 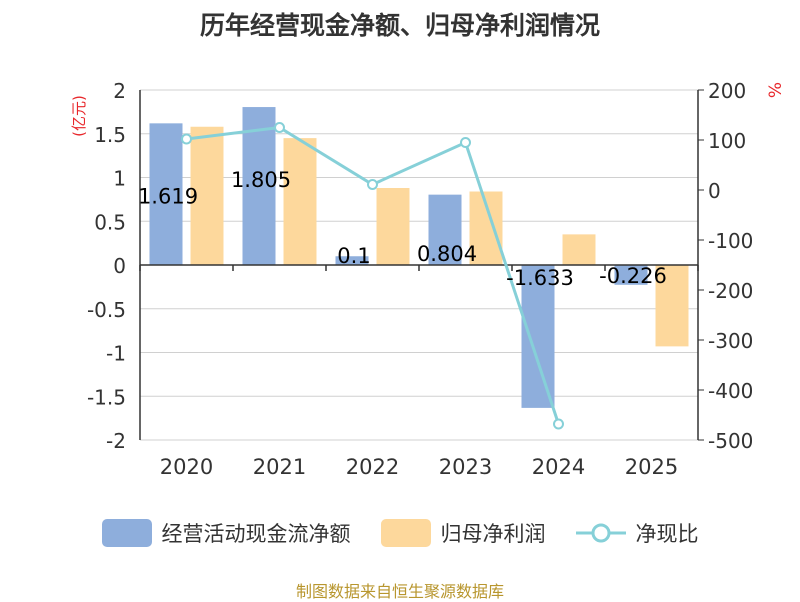 What do you see at coordinates (279, 467) in the screenshot?
I see `x-tick-label: 2021` at bounding box center [279, 467].